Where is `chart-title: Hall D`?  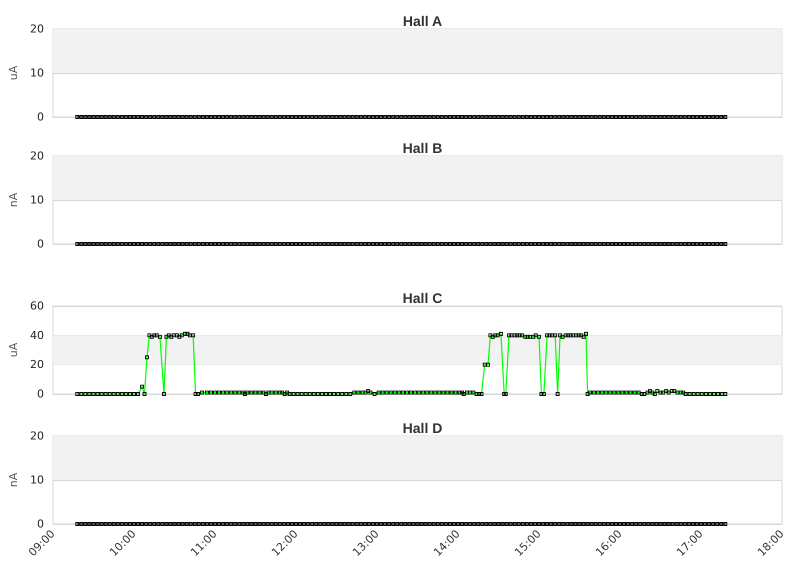
chart-title: Hall D is located at coordinates (422, 428).